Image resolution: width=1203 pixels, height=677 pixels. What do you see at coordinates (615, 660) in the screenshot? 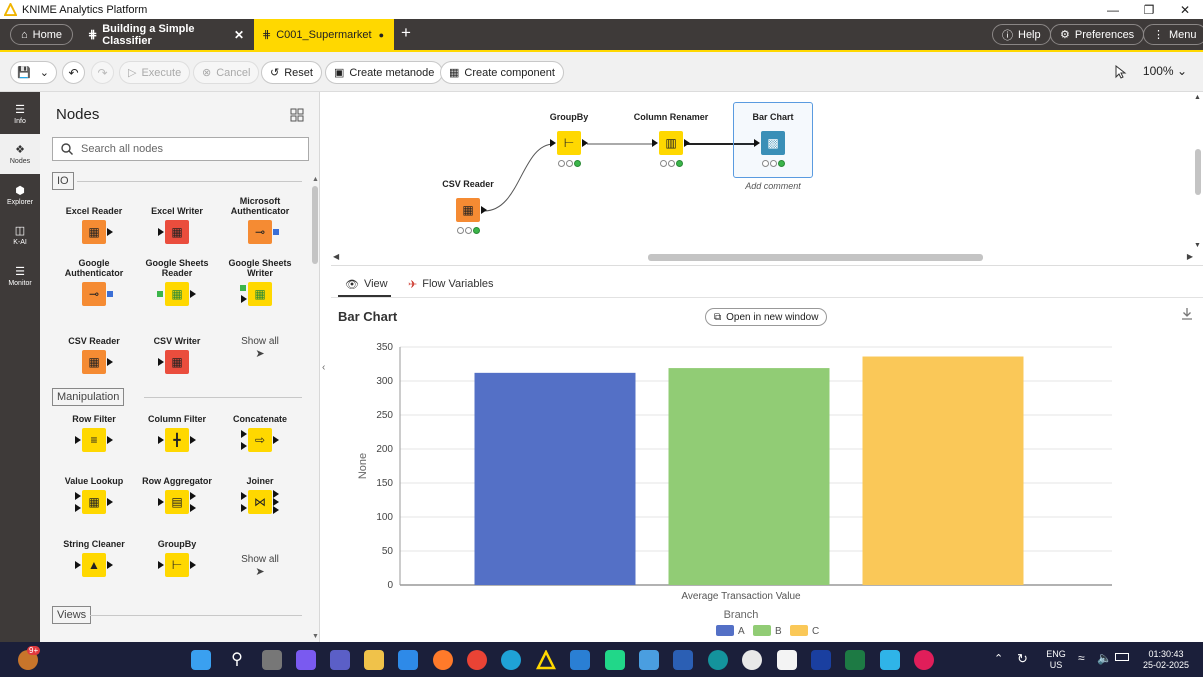
I see `pycharm-icon` at bounding box center [615, 660].